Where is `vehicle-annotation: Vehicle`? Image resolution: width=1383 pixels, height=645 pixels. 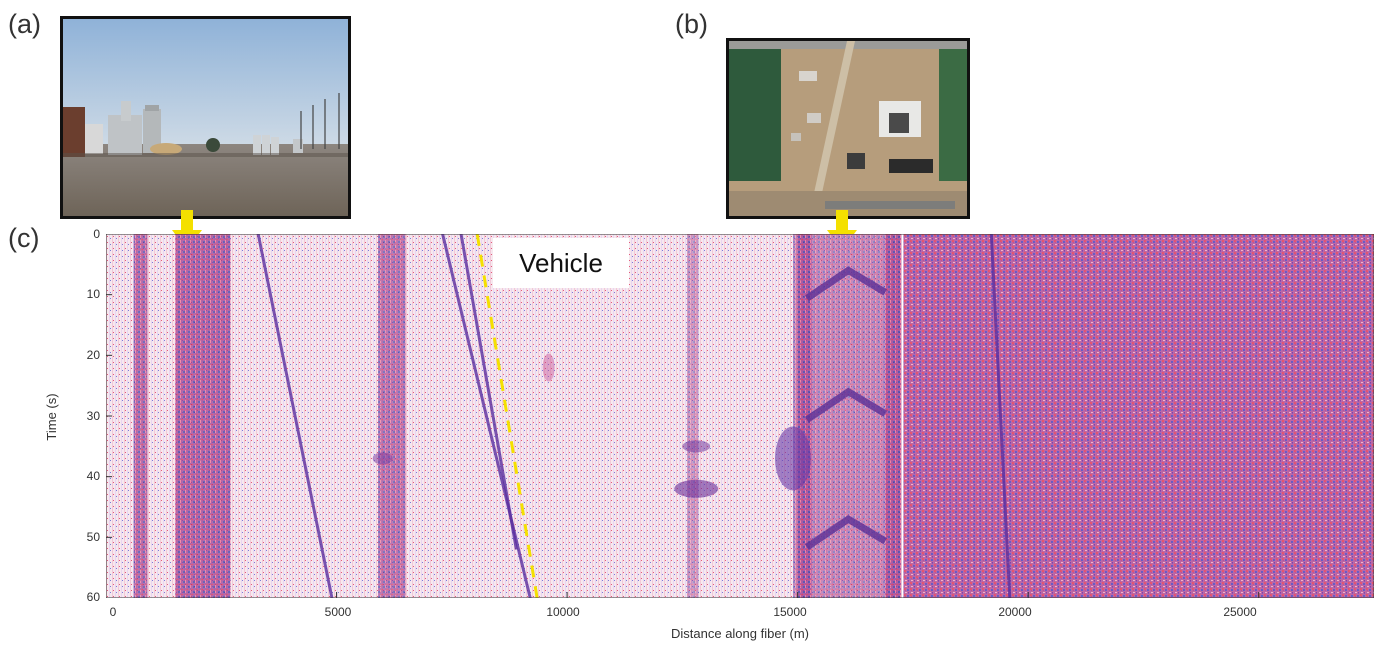 vehicle-annotation: Vehicle is located at coordinates (561, 263).